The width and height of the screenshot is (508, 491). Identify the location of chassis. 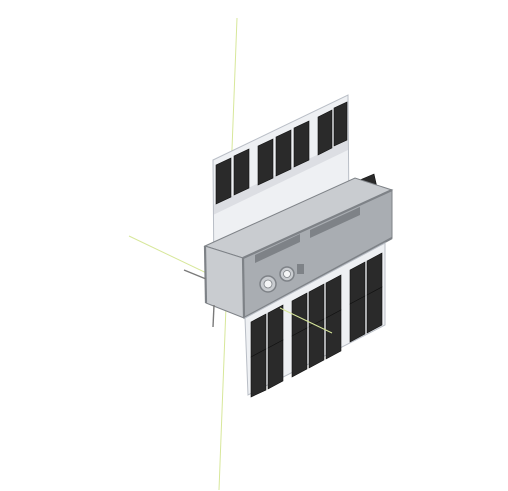
(298, 248).